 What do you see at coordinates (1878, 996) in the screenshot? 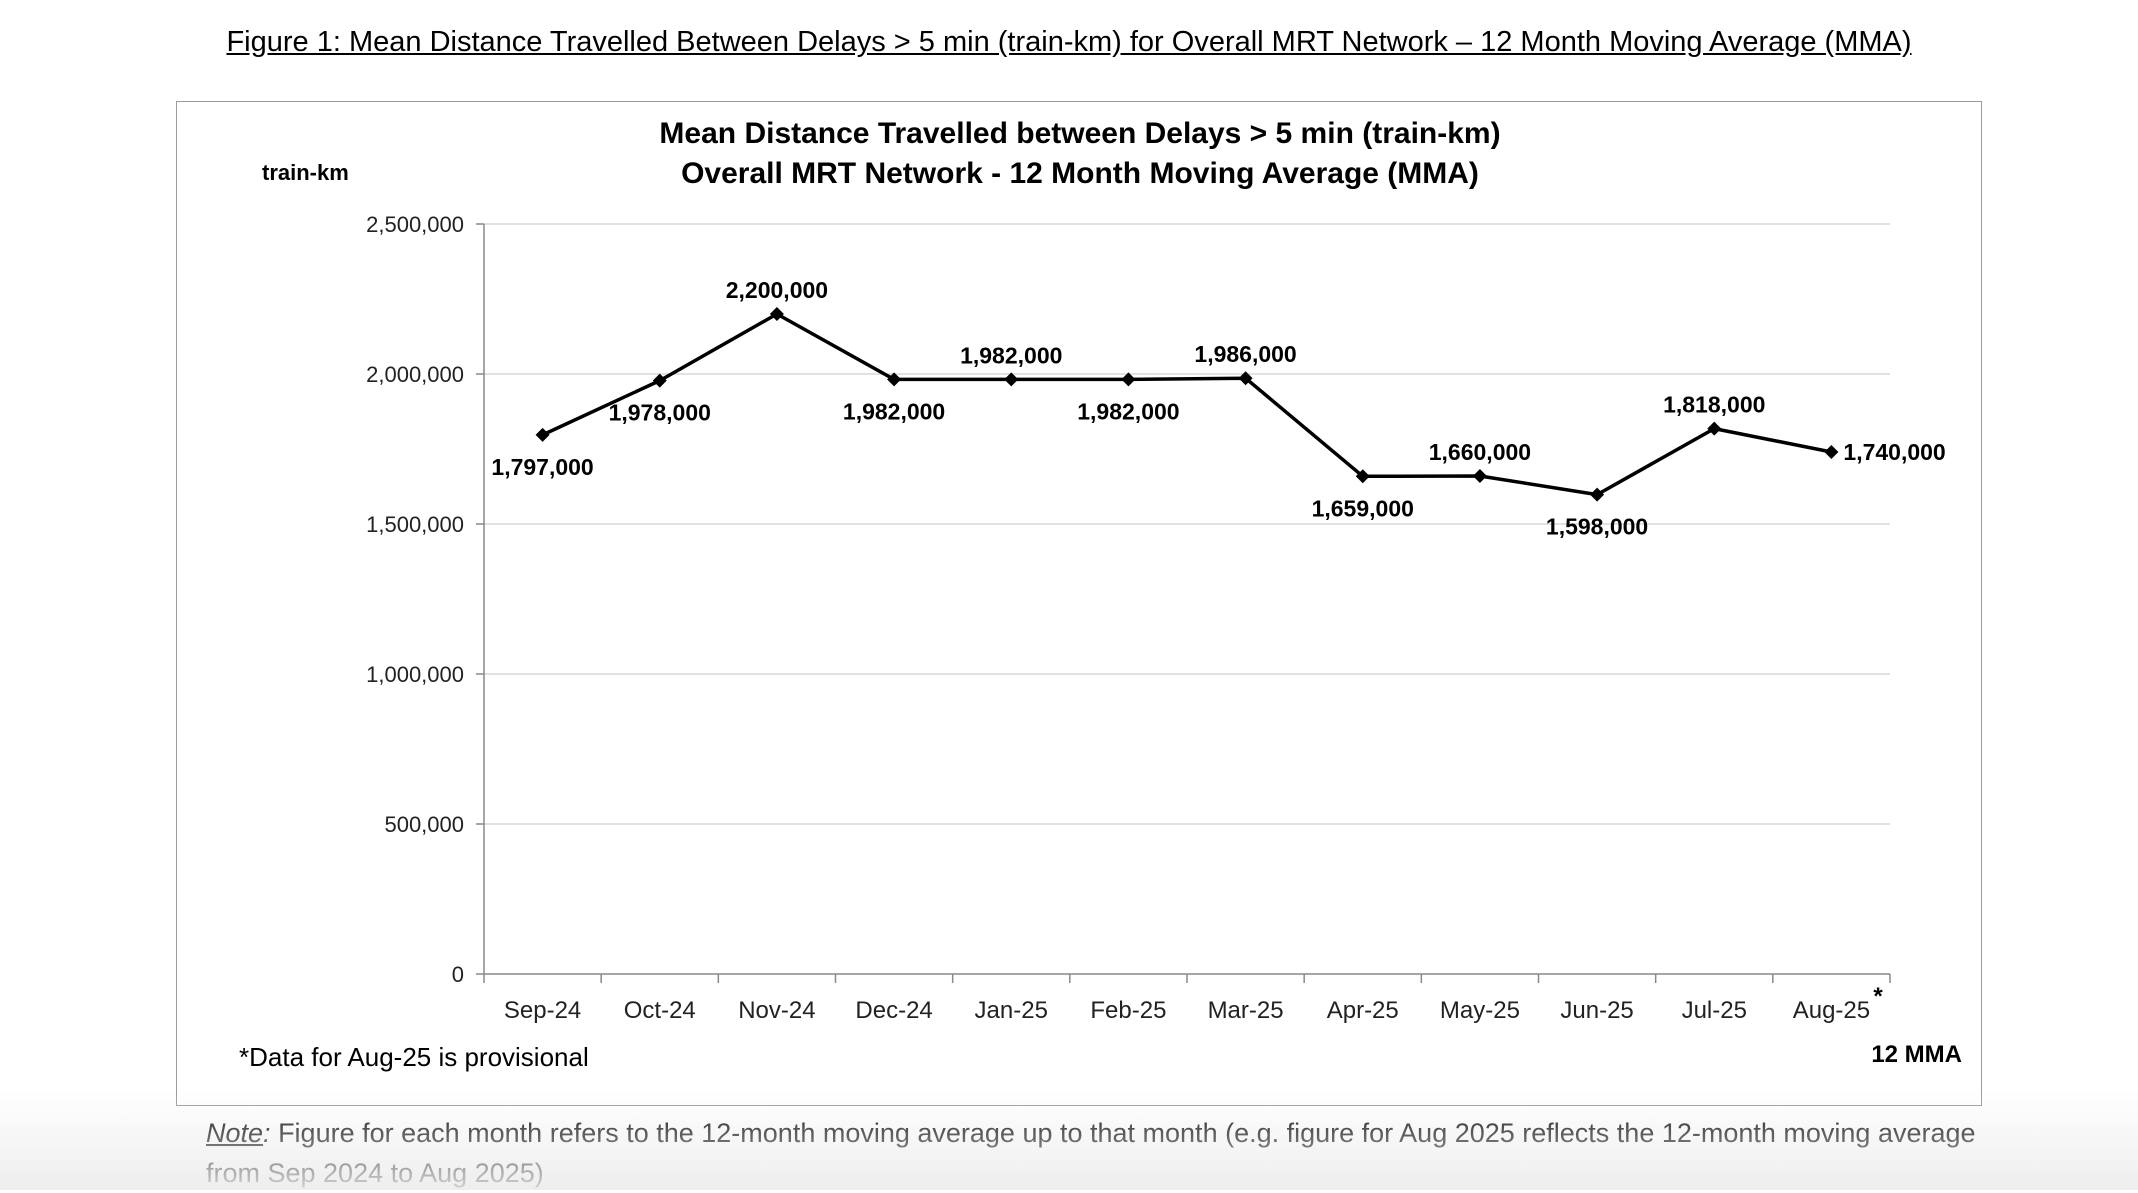
I see `provisional-marker: *` at bounding box center [1878, 996].